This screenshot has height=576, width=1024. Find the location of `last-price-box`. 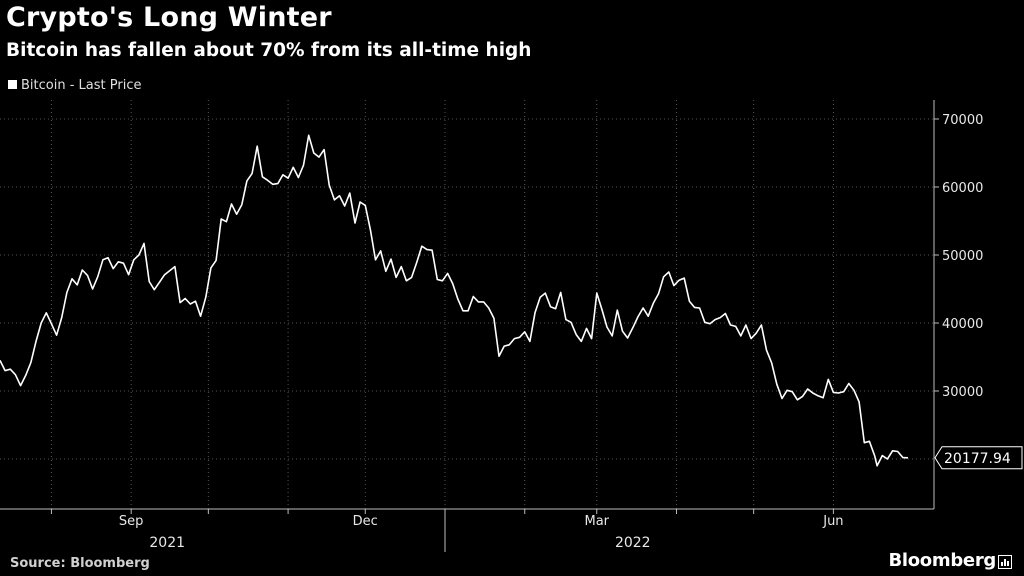

last-price-box is located at coordinates (978, 458).